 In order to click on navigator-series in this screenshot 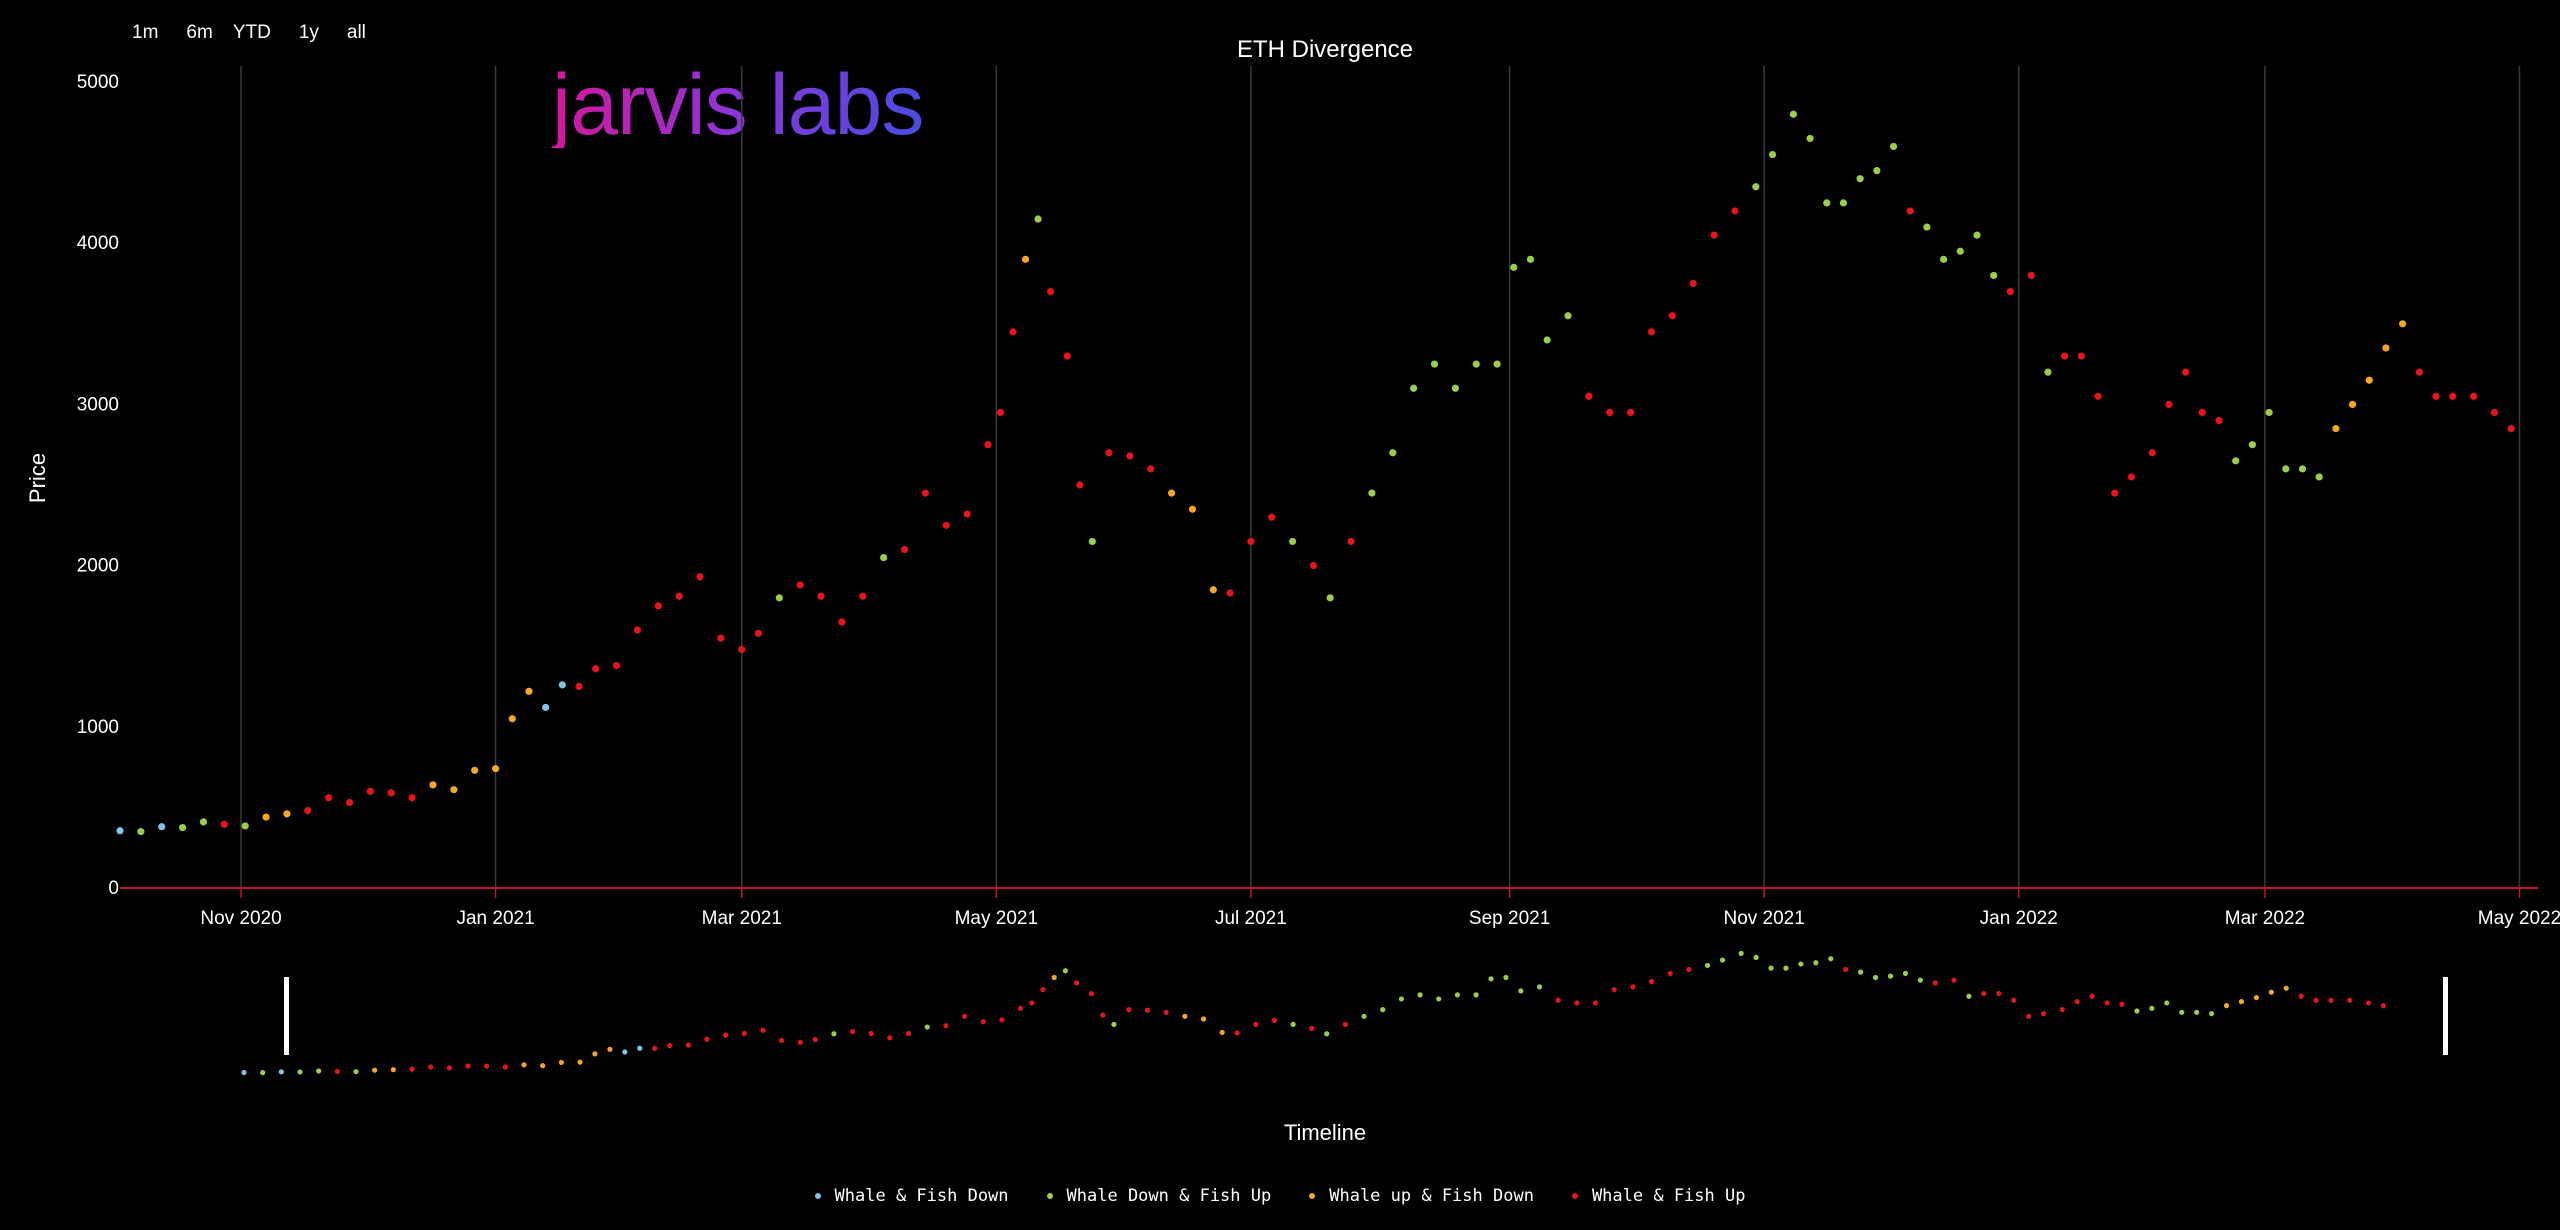, I will do `click(1313, 1013)`.